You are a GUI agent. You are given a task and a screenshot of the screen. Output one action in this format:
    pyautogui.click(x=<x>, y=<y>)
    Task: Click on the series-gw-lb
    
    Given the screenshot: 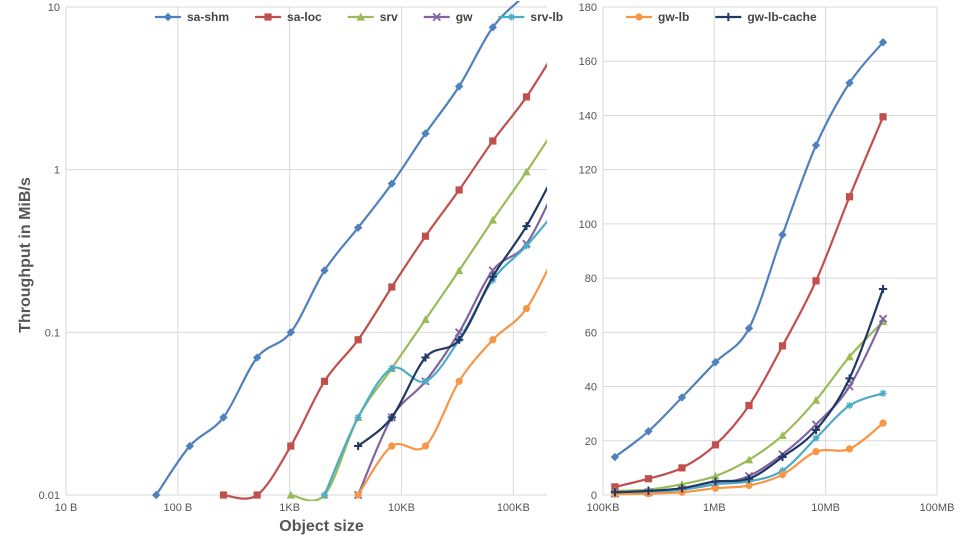 What is the action you would take?
    pyautogui.click(x=459, y=369)
    